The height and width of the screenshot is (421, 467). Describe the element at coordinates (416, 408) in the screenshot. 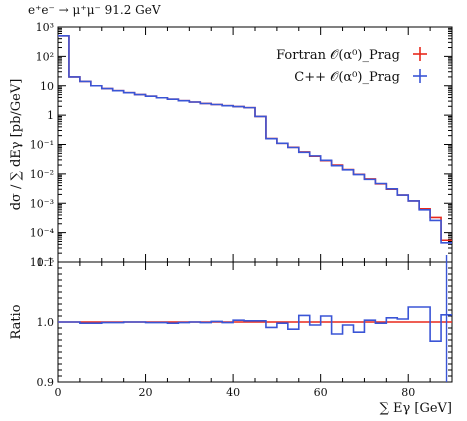

I see `x-axis-label: ∑ Eγ [GeV]` at that location.